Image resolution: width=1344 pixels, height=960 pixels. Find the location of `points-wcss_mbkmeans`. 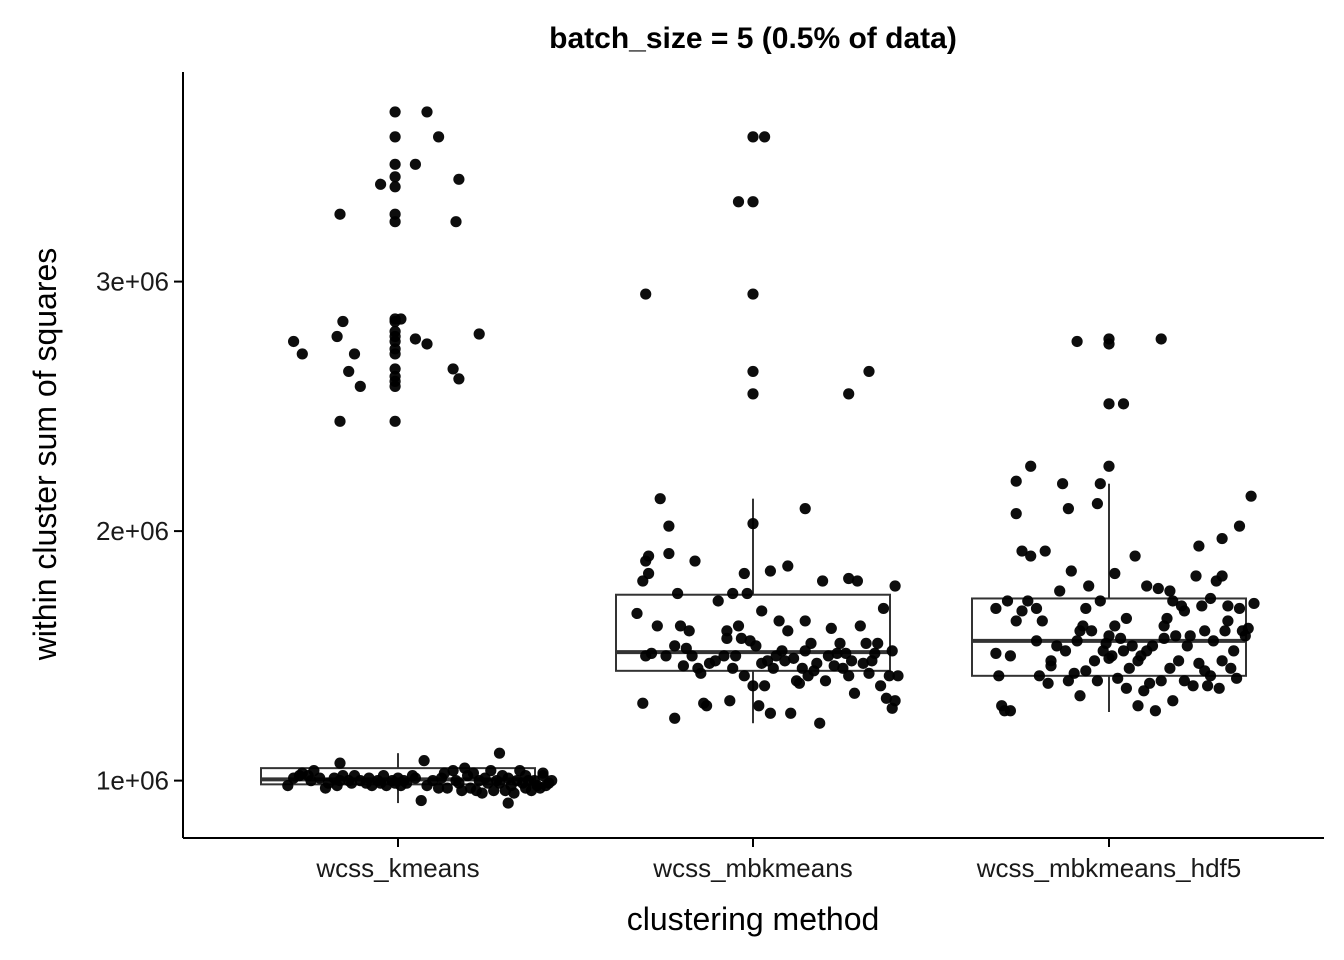

points-wcss_mbkmeans is located at coordinates (767, 430).